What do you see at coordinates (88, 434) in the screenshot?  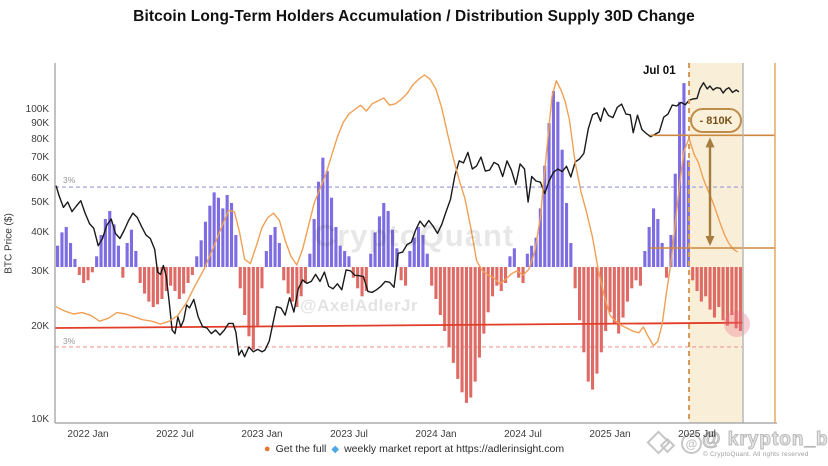 I see `x-axis-tick-2022 Jan: 2022 Jan` at bounding box center [88, 434].